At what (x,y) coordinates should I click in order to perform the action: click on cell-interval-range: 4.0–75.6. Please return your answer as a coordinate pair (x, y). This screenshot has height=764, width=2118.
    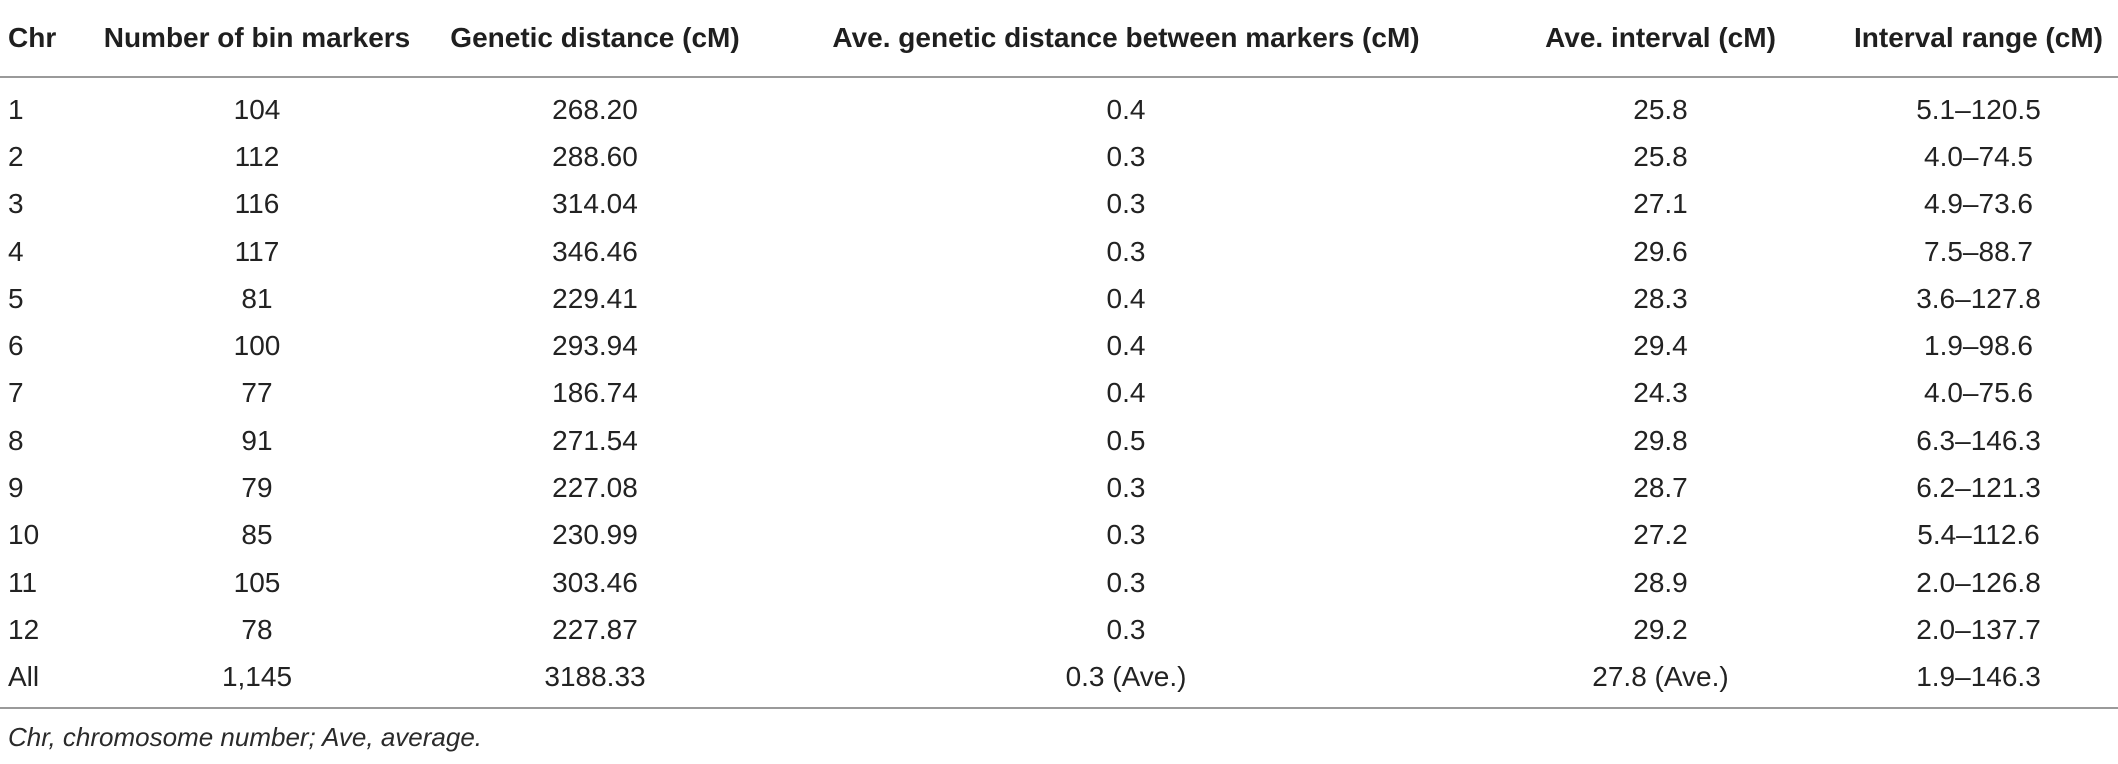
    Looking at the image, I should click on (1978, 393).